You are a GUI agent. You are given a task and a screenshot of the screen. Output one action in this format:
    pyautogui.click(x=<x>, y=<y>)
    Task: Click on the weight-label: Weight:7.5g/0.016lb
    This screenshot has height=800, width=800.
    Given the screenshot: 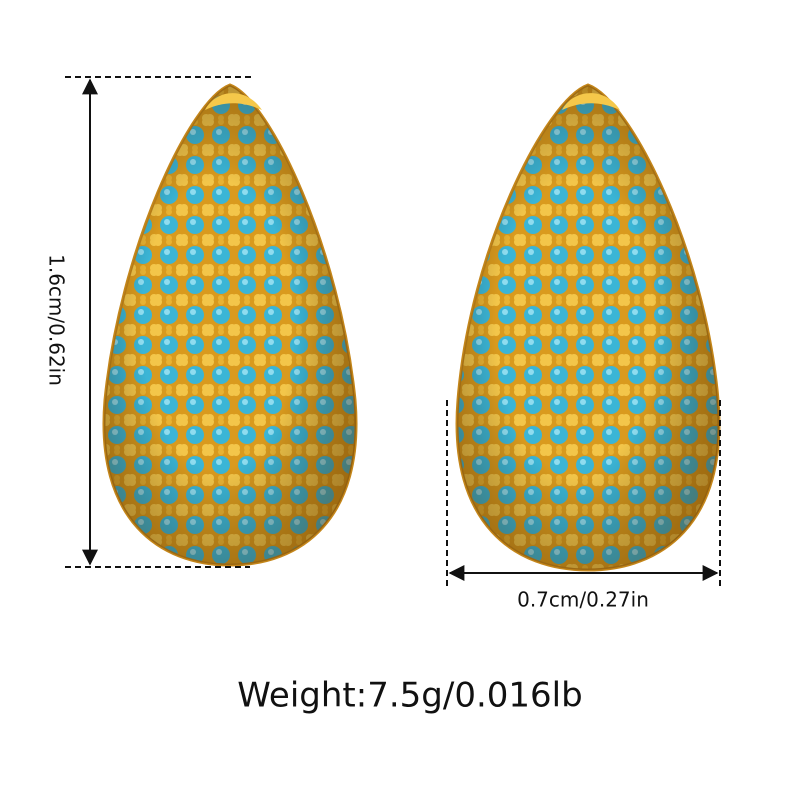 What is the action you would take?
    pyautogui.click(x=409, y=696)
    